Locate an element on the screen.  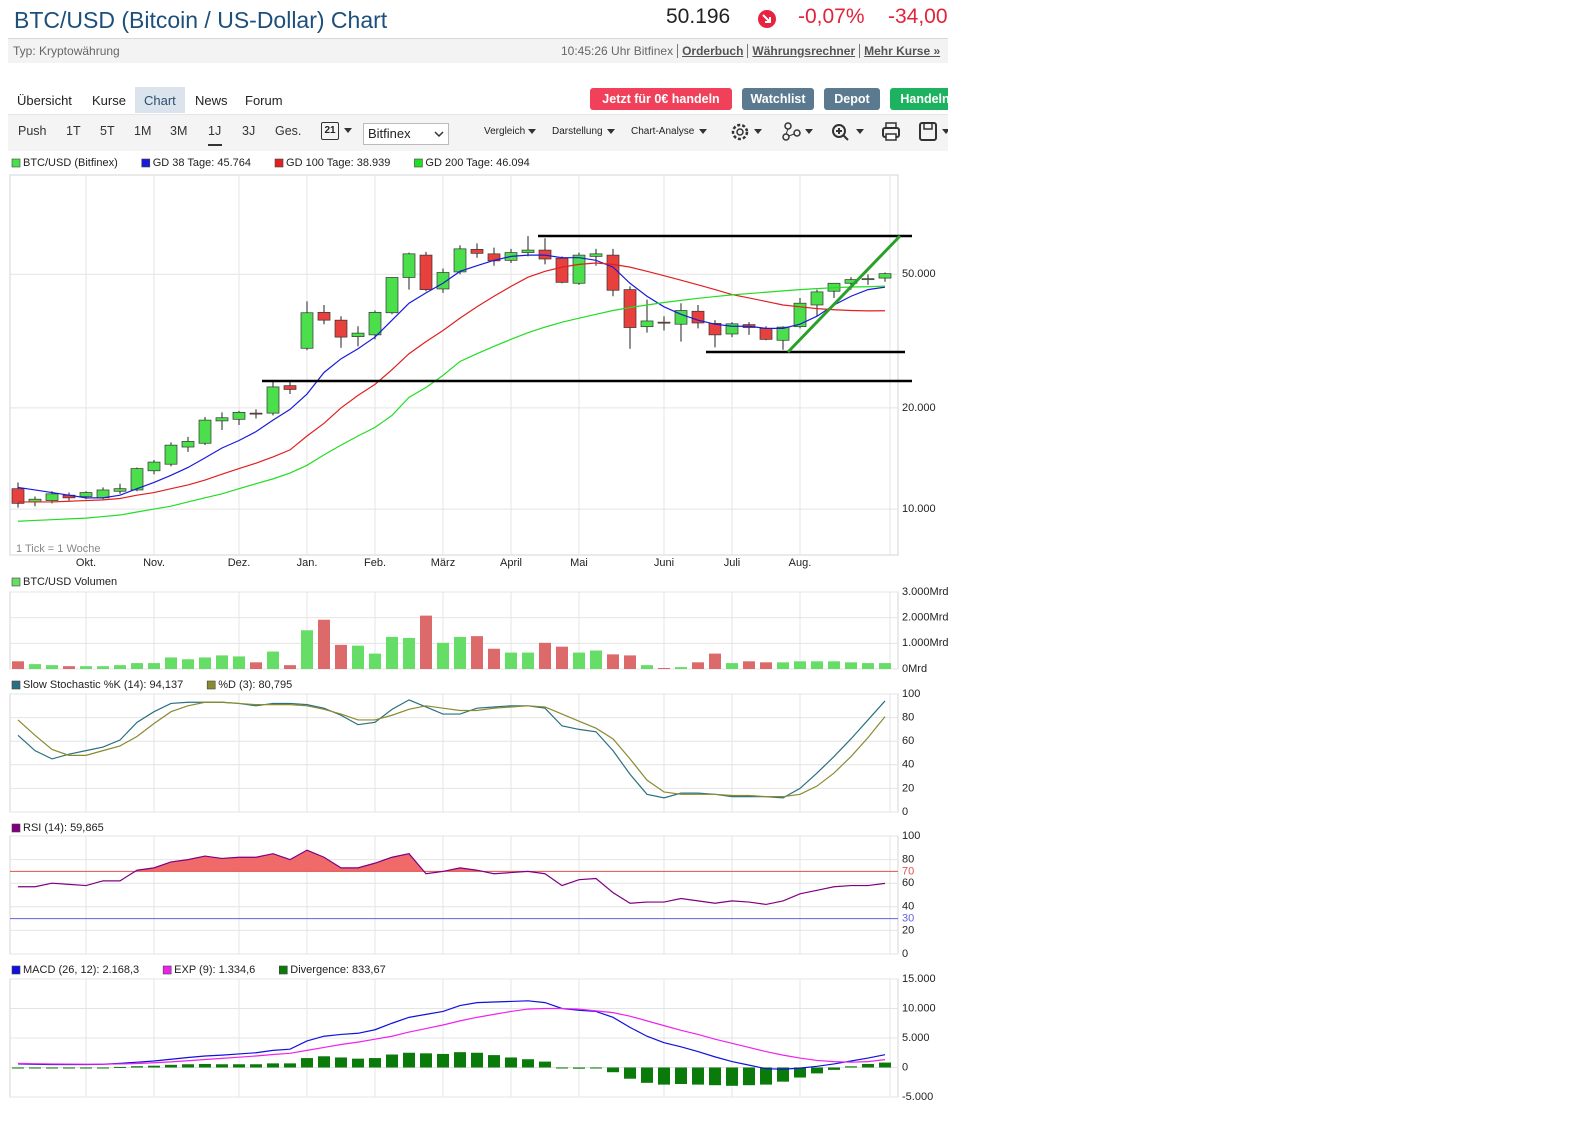
tab: Kurse is located at coordinates (109, 100).